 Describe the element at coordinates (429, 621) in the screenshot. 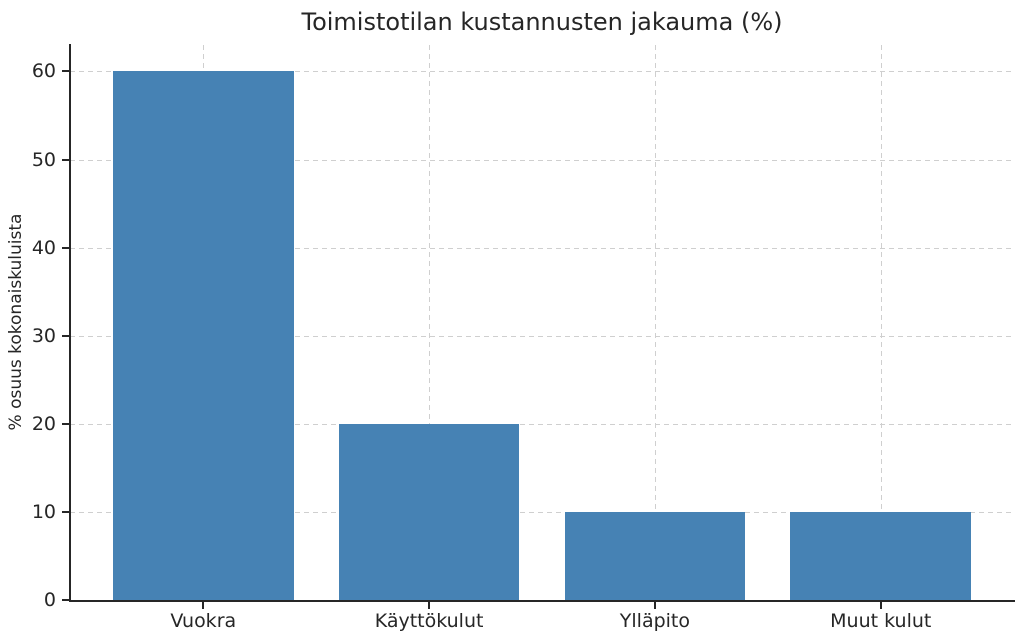

I see `x-tick-label: Käyttökulut` at that location.